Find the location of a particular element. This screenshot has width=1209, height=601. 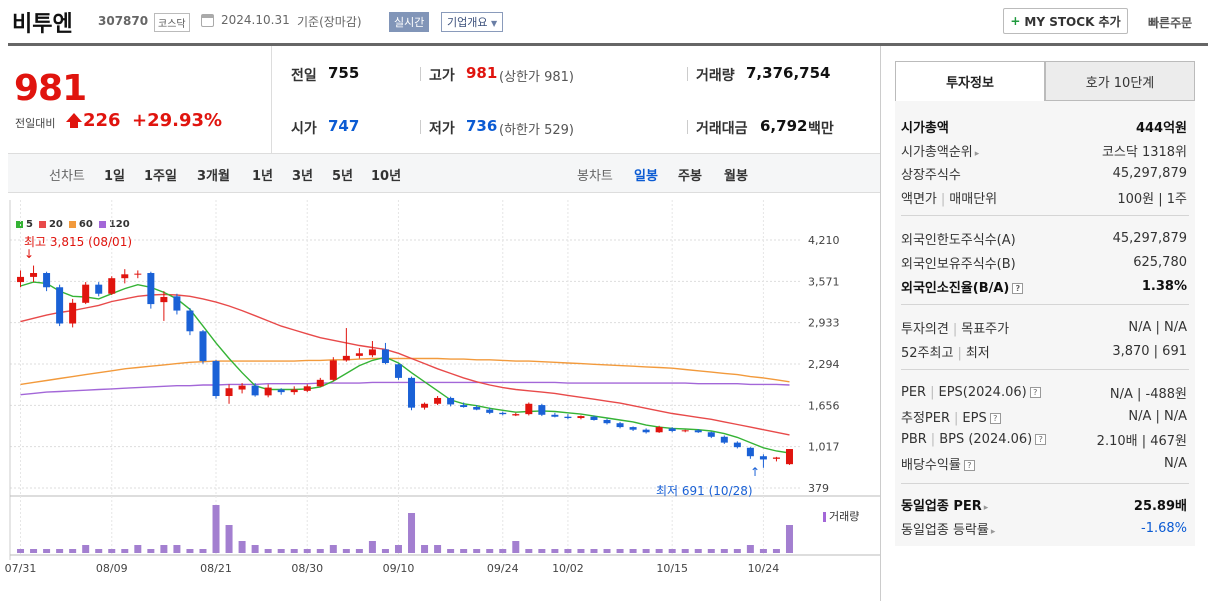

pbr-bps-value: 2.10배 | 467원 is located at coordinates (1141, 441).